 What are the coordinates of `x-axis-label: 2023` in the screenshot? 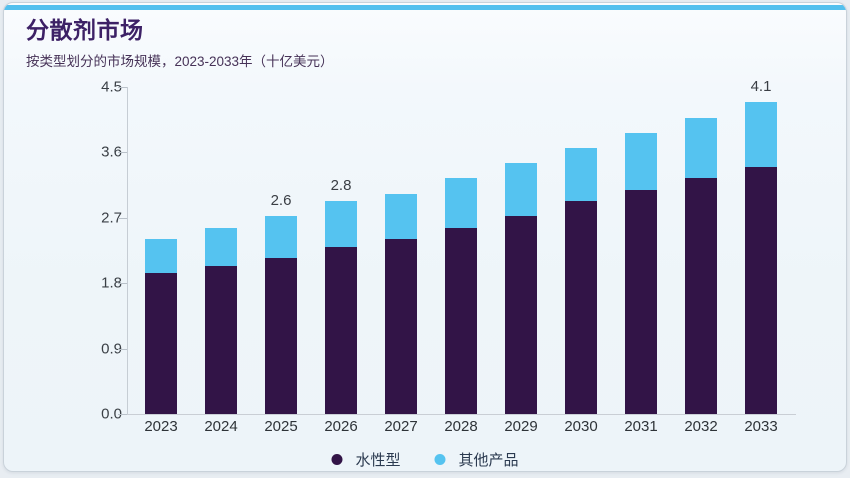 It's located at (161, 426).